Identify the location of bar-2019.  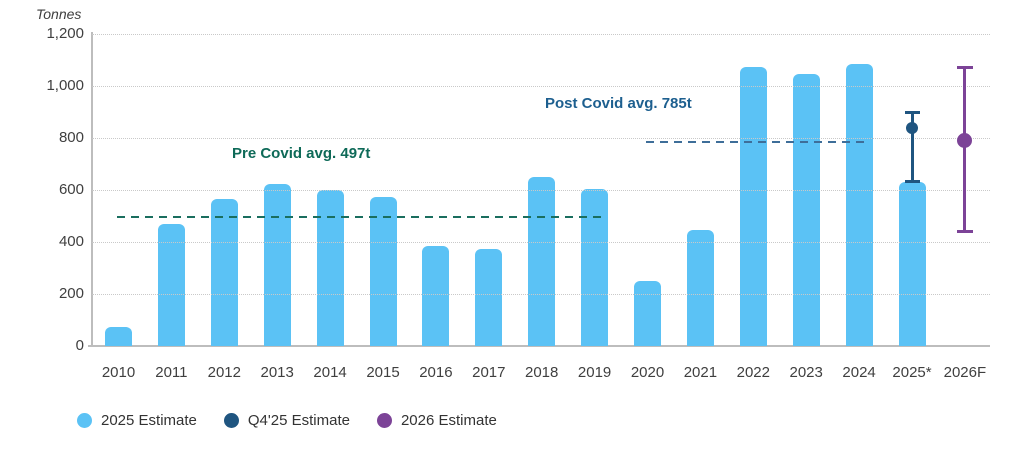
(595, 267).